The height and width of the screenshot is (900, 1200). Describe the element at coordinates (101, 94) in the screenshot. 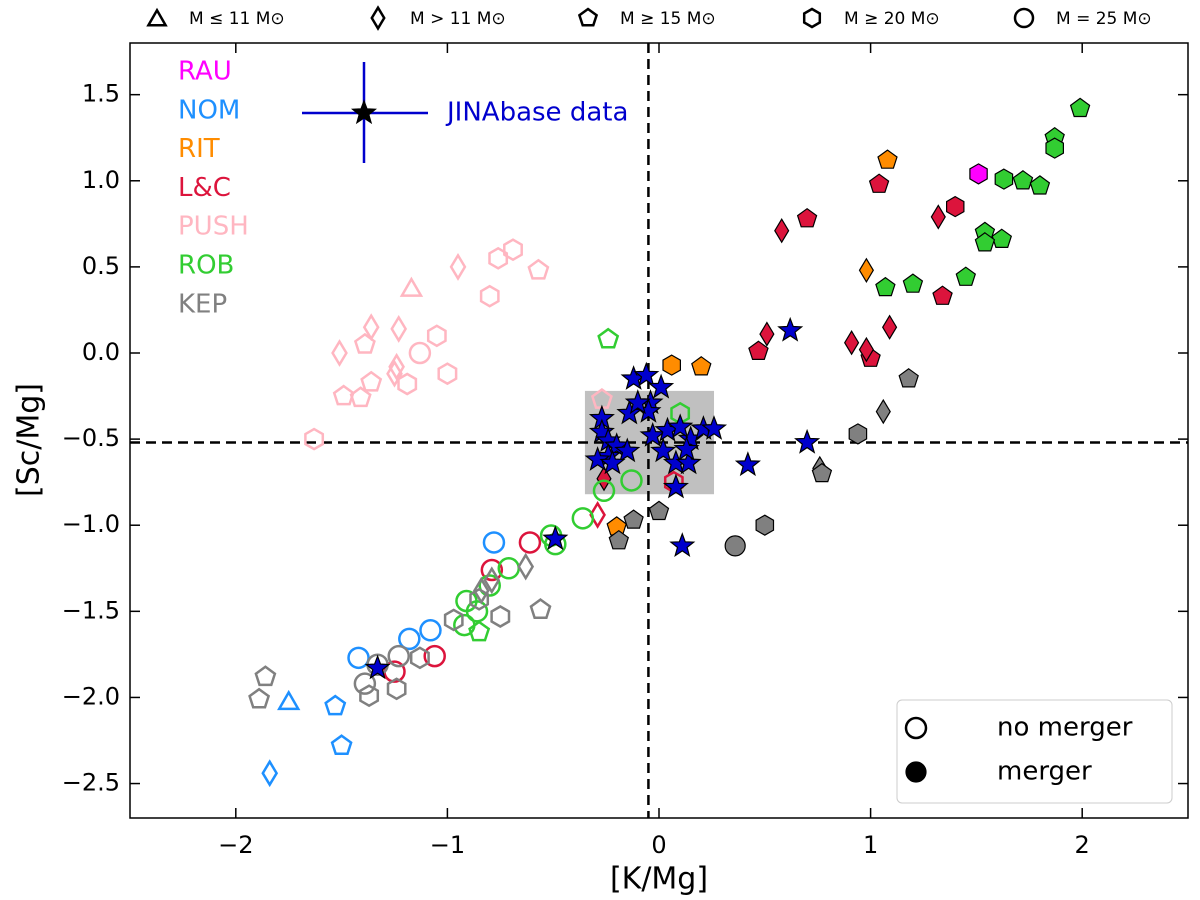

I see `y-tick-label: 1.5` at that location.